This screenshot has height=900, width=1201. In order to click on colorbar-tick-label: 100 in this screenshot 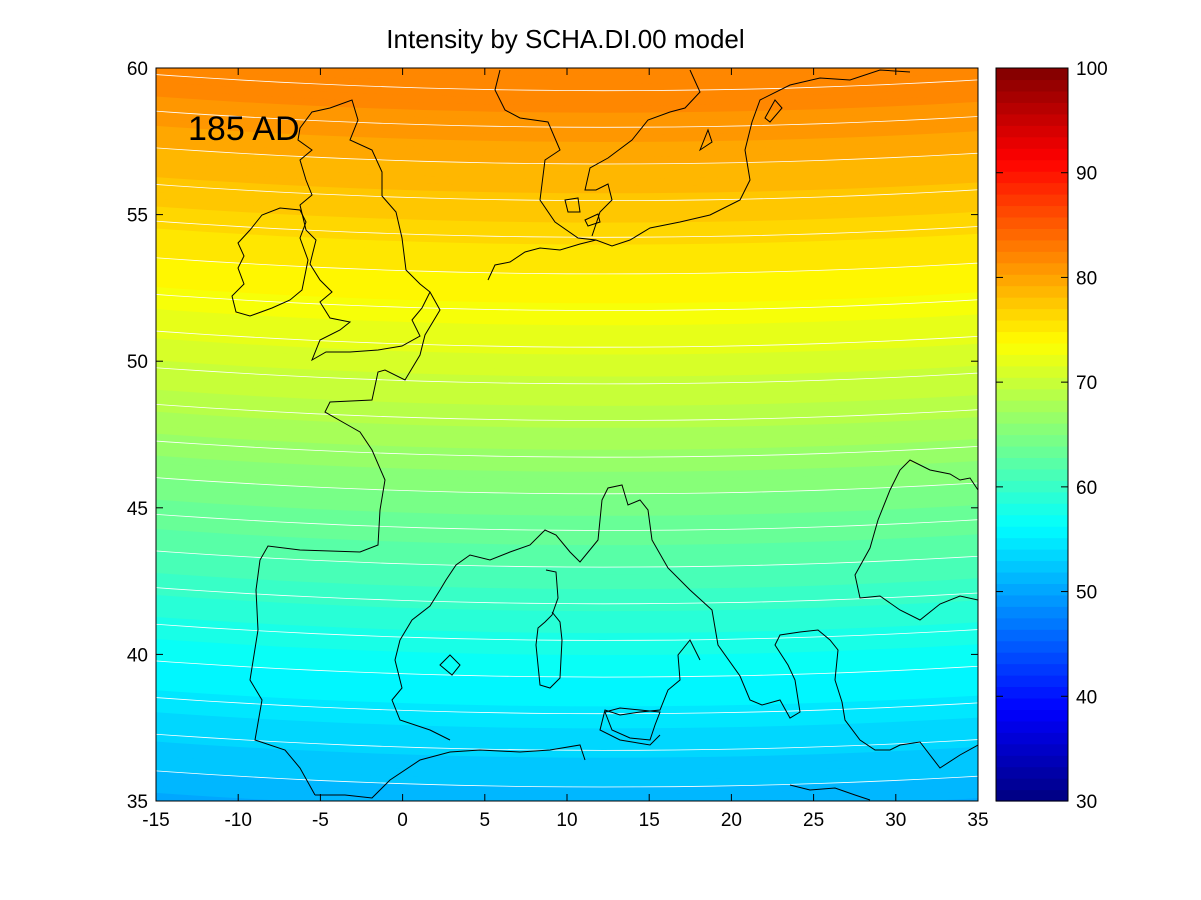, I will do `click(1092, 69)`.